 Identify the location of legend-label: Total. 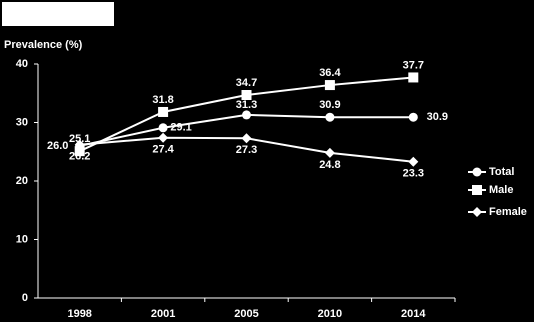
(501, 172).